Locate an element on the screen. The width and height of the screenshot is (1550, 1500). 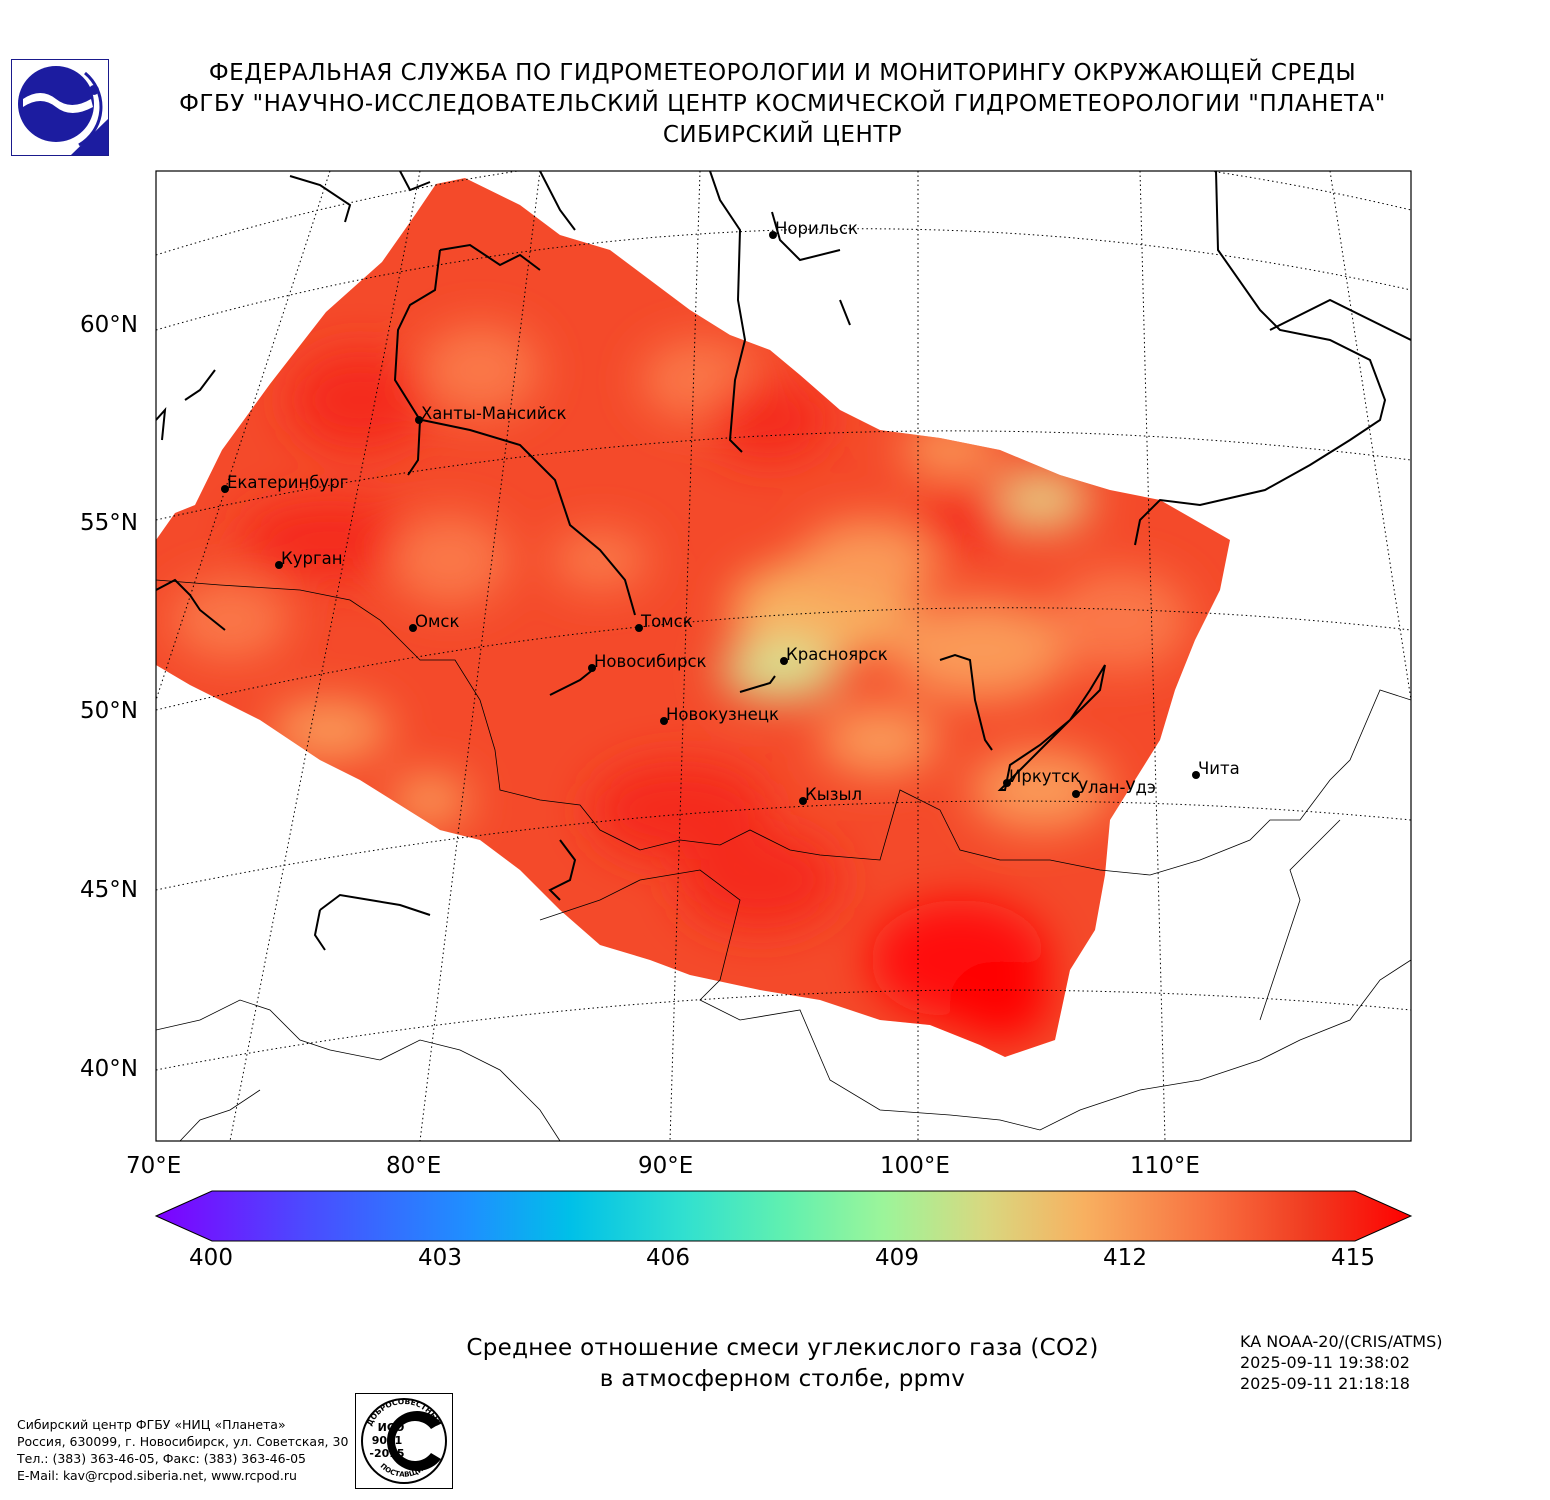
city-label: Екатеринбург is located at coordinates (287, 482).